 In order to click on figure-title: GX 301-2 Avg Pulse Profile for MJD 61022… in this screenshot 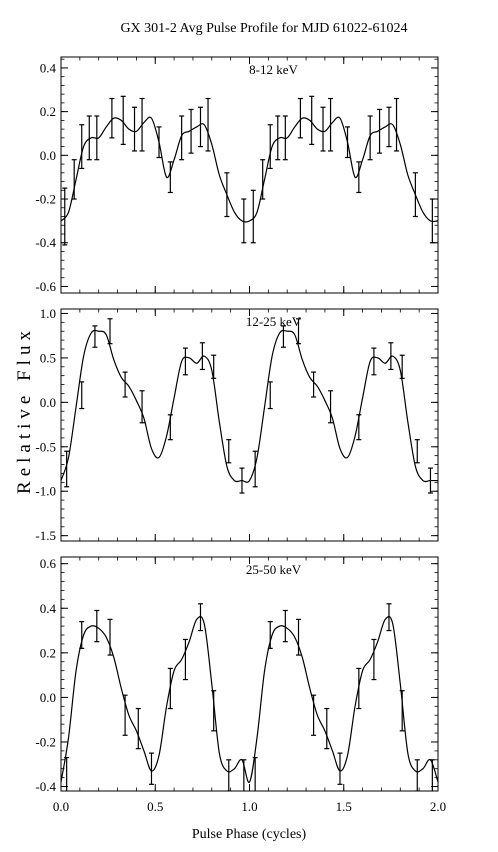, I will do `click(263, 28)`.